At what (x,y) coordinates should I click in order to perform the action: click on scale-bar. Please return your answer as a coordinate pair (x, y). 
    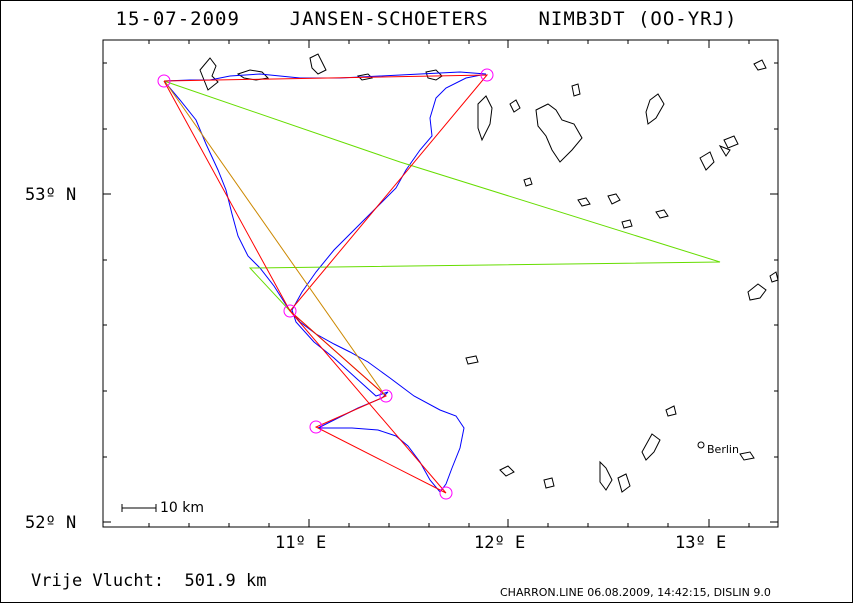
    Looking at the image, I should click on (139, 508).